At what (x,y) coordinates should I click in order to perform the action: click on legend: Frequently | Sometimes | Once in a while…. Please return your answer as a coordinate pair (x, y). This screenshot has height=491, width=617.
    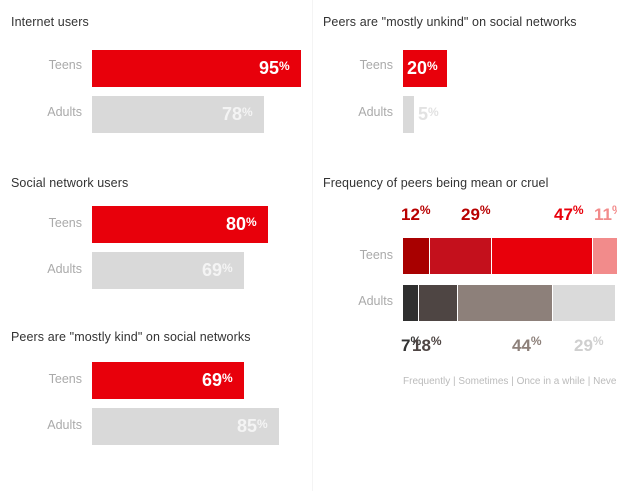
    Looking at the image, I should click on (510, 381).